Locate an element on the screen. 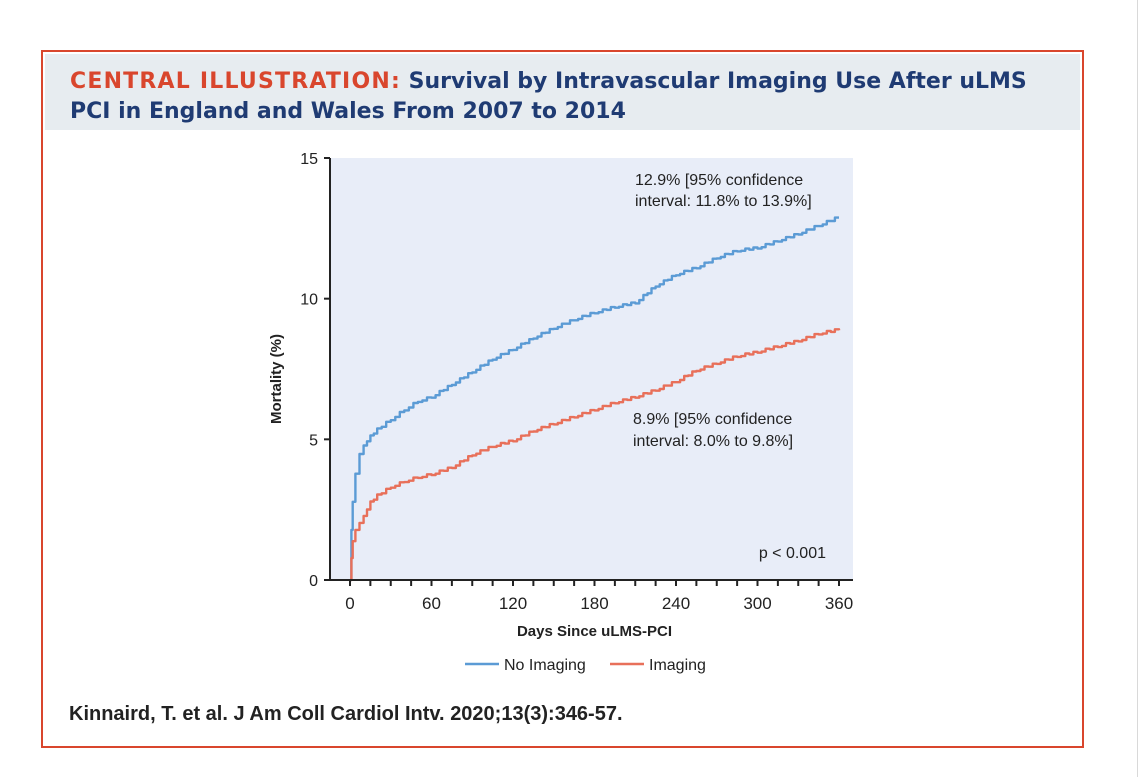 Image resolution: width=1142 pixels, height=777 pixels. x-tick-label: 0 is located at coordinates (349, 603).